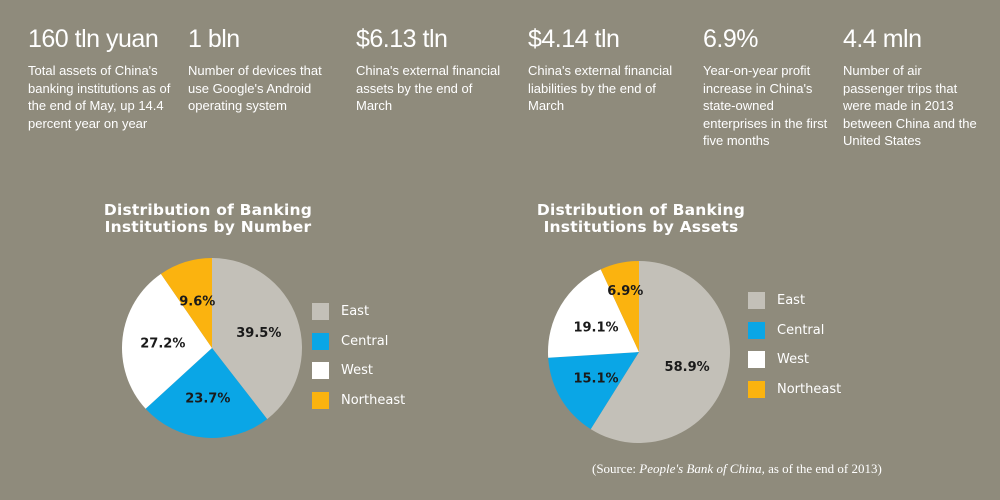 This screenshot has height=500, width=1000. I want to click on pie-label-east: 58.9%, so click(687, 367).